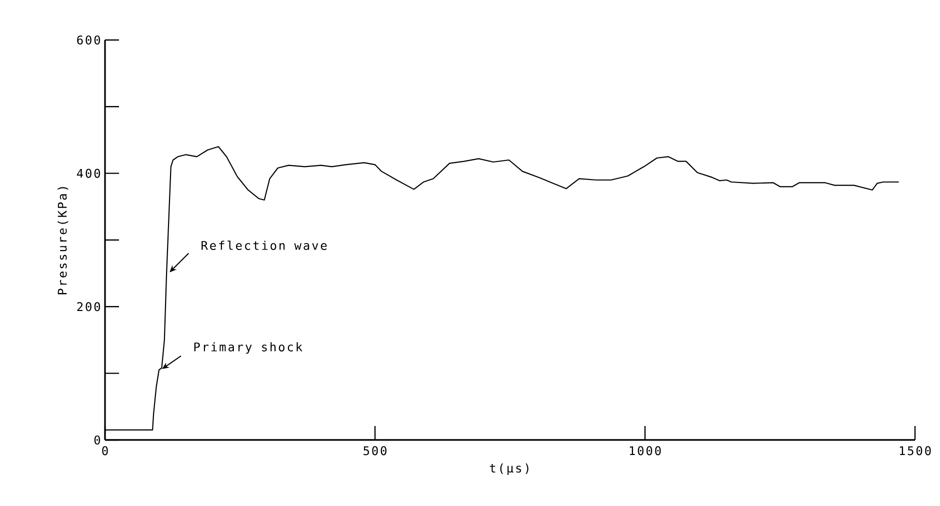 The height and width of the screenshot is (506, 940). Describe the element at coordinates (645, 451) in the screenshot. I see `x-tick-label: 1000` at that location.